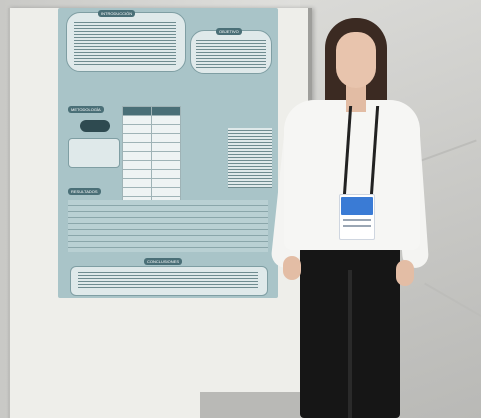  Describe the element at coordinates (168, 226) in the screenshot. I see `poster-results-graphs` at that location.